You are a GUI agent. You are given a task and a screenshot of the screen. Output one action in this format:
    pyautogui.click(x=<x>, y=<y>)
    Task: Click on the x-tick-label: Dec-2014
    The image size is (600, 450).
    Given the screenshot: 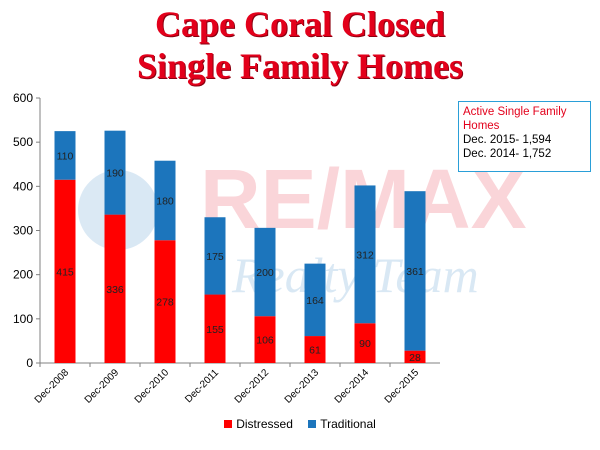 What is the action you would take?
    pyautogui.click(x=352, y=386)
    